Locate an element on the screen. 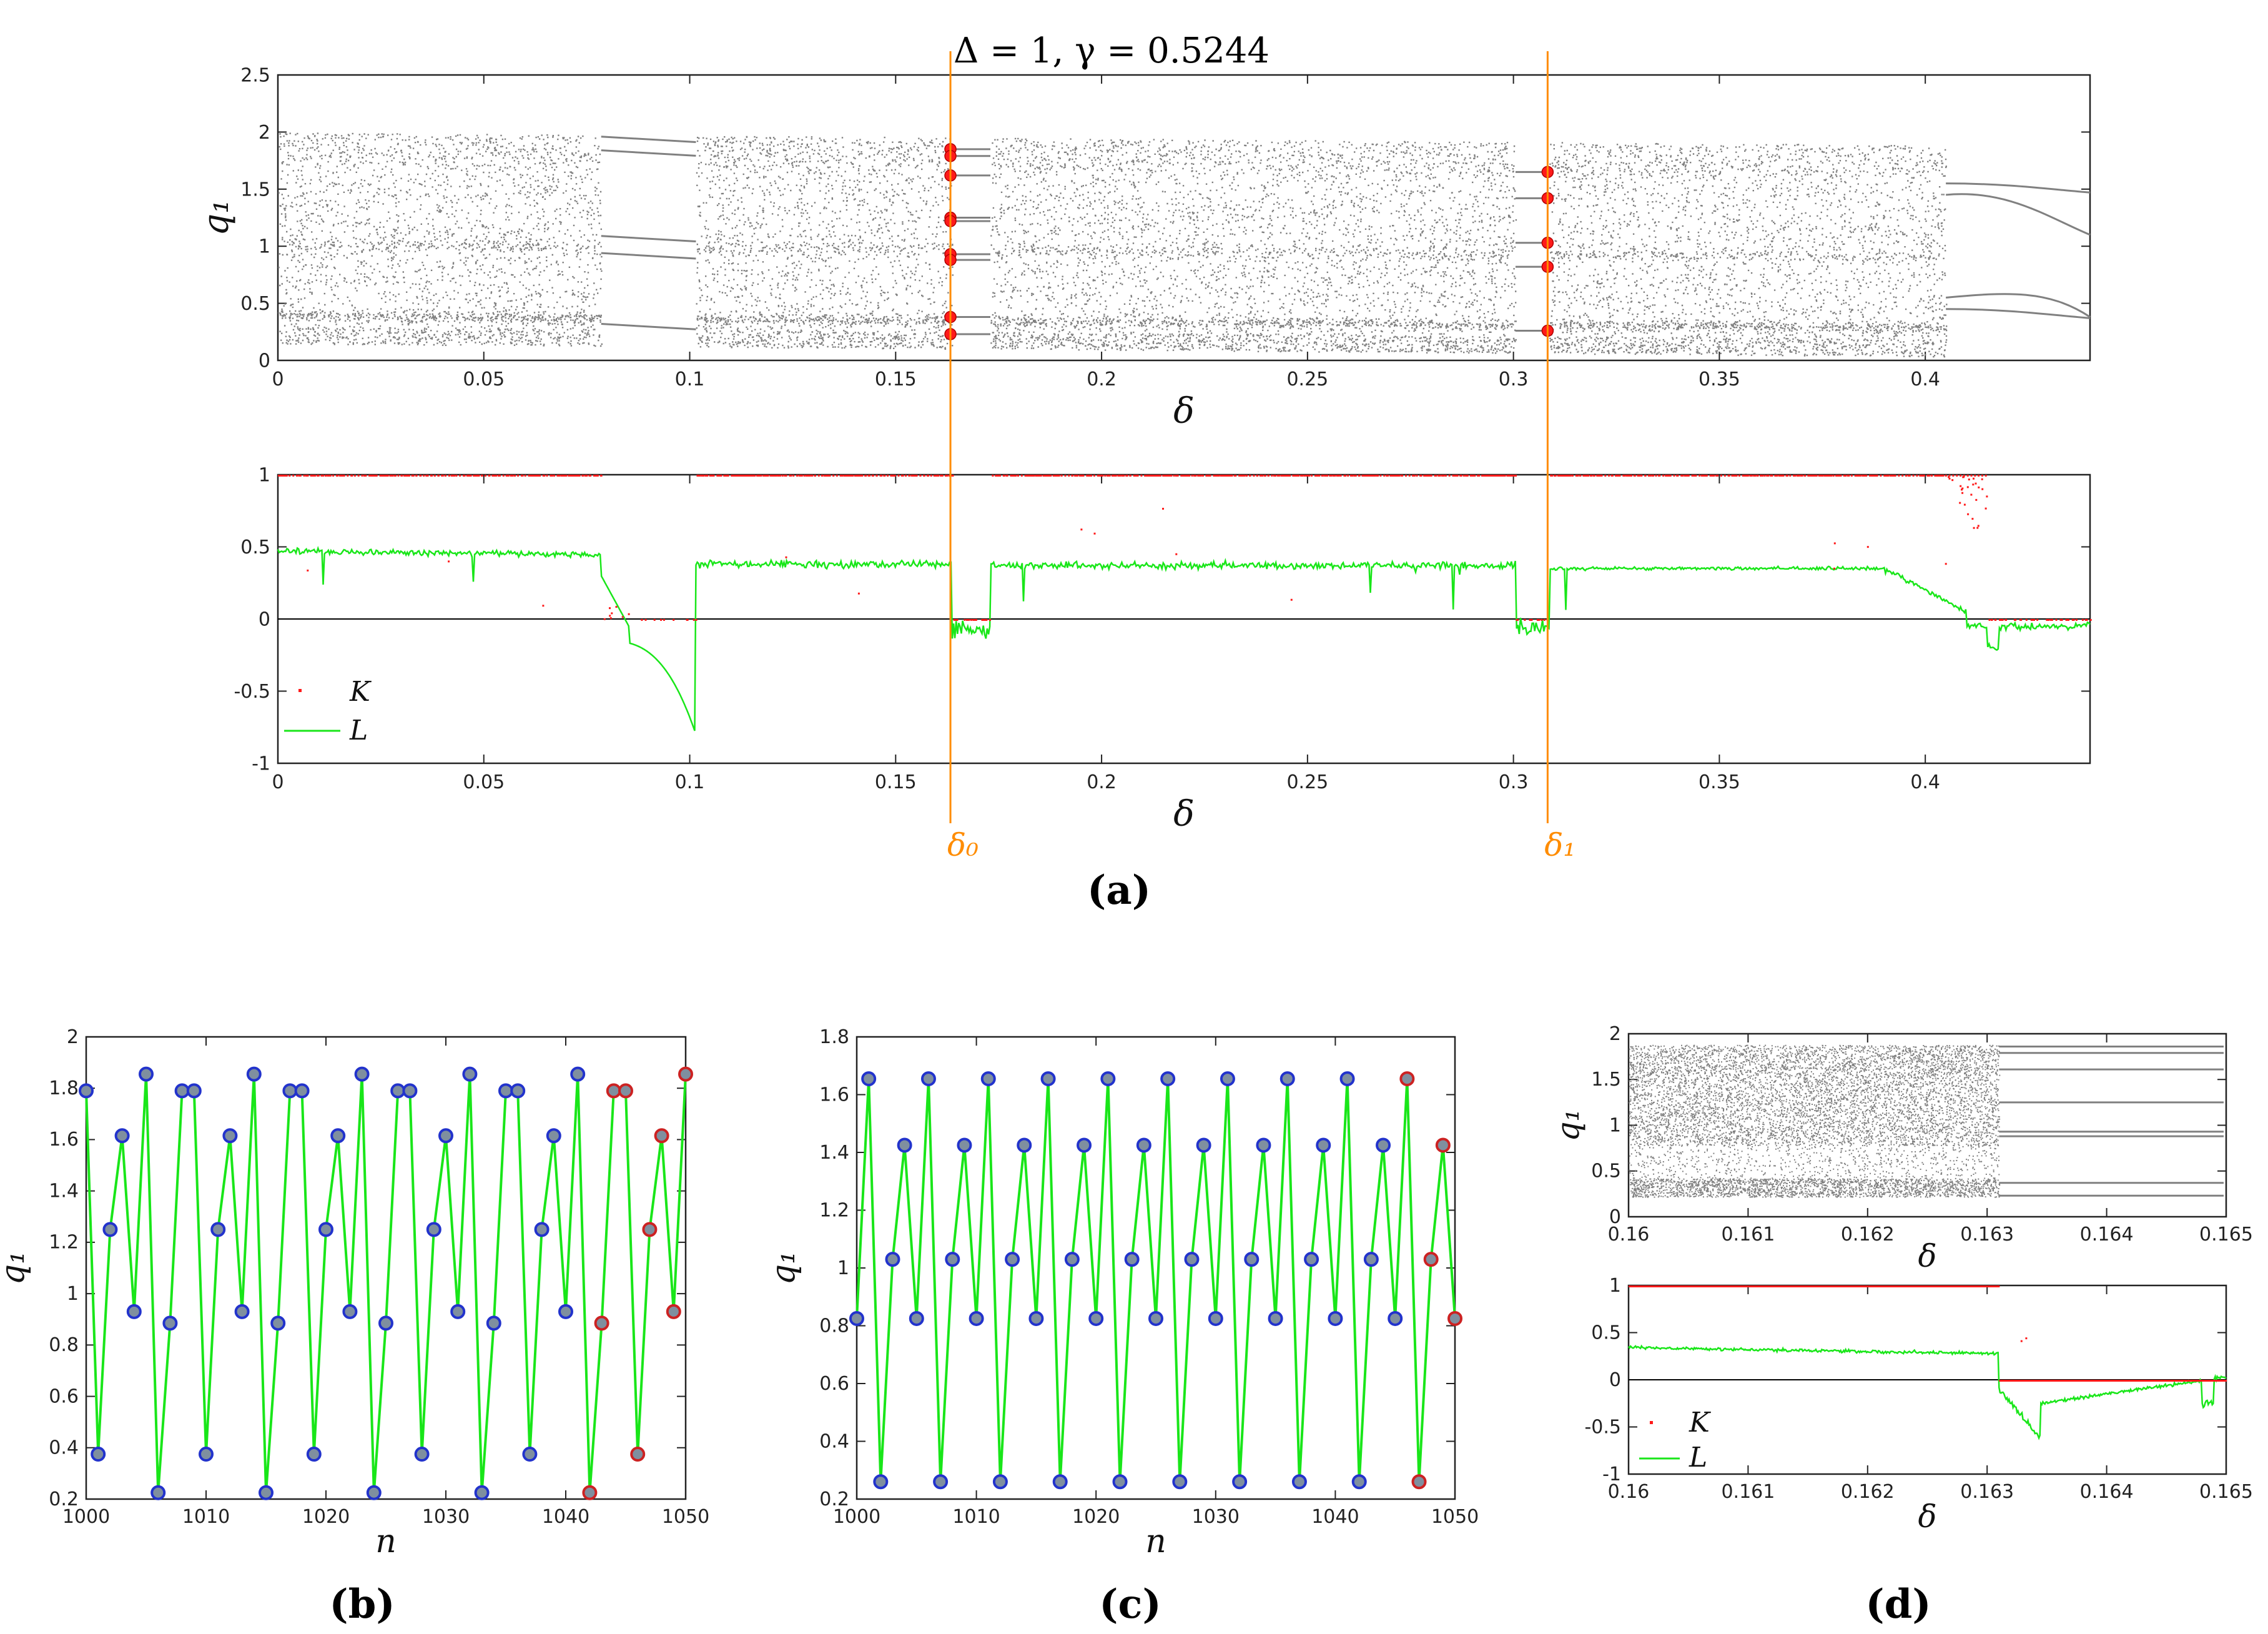  panel-label-d: (d) is located at coordinates (1898, 1604).